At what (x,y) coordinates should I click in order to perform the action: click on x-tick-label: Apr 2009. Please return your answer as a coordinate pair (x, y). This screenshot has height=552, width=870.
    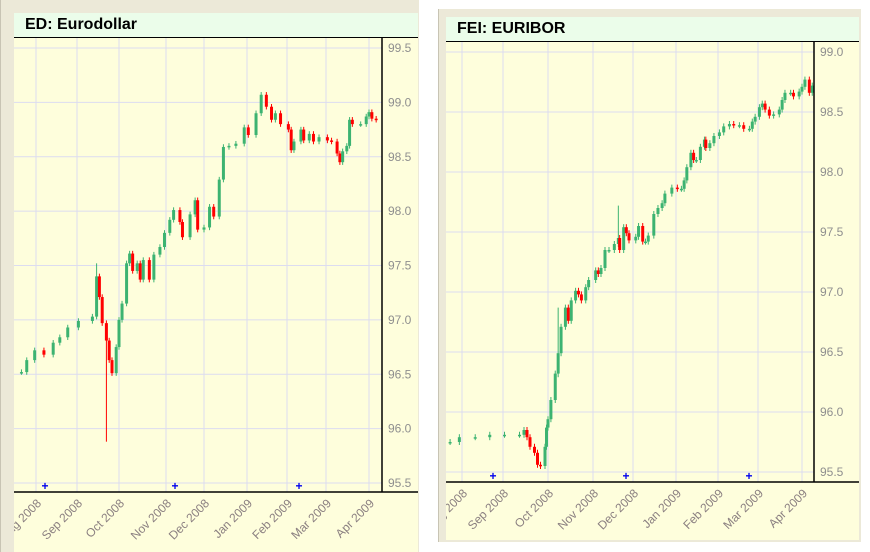
    Looking at the image, I should click on (355, 518).